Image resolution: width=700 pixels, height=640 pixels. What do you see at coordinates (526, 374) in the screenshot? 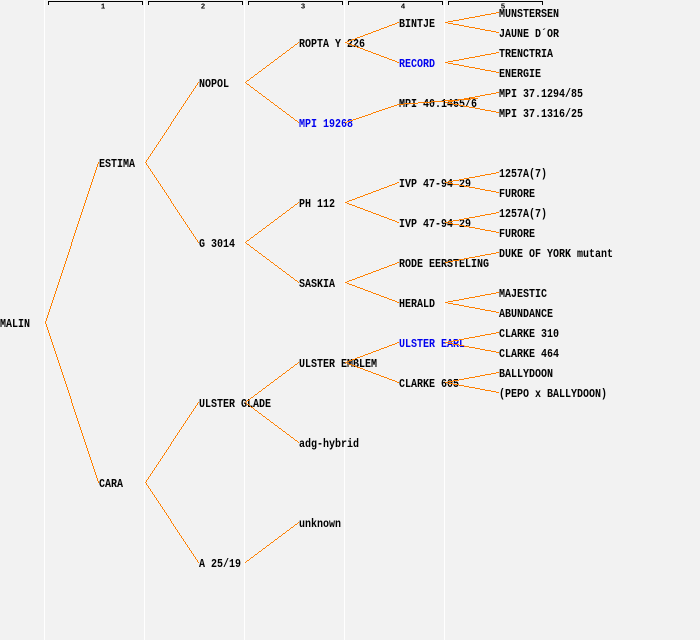
I see `svg-text: BALLYDOON` at bounding box center [526, 374].